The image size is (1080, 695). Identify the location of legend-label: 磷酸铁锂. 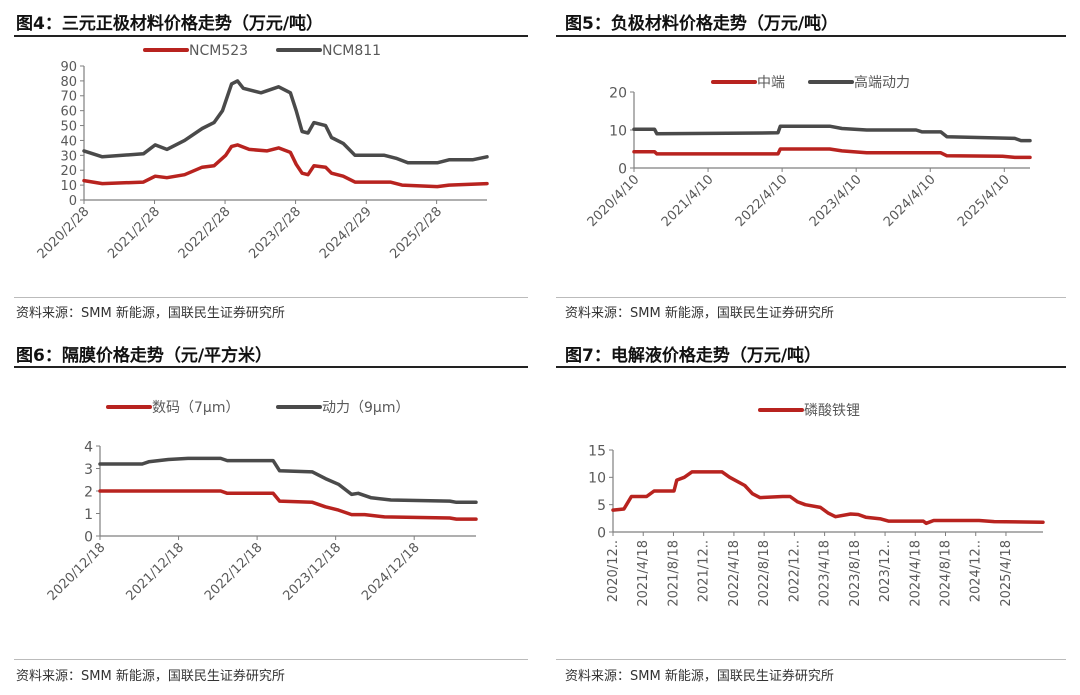
(832, 411).